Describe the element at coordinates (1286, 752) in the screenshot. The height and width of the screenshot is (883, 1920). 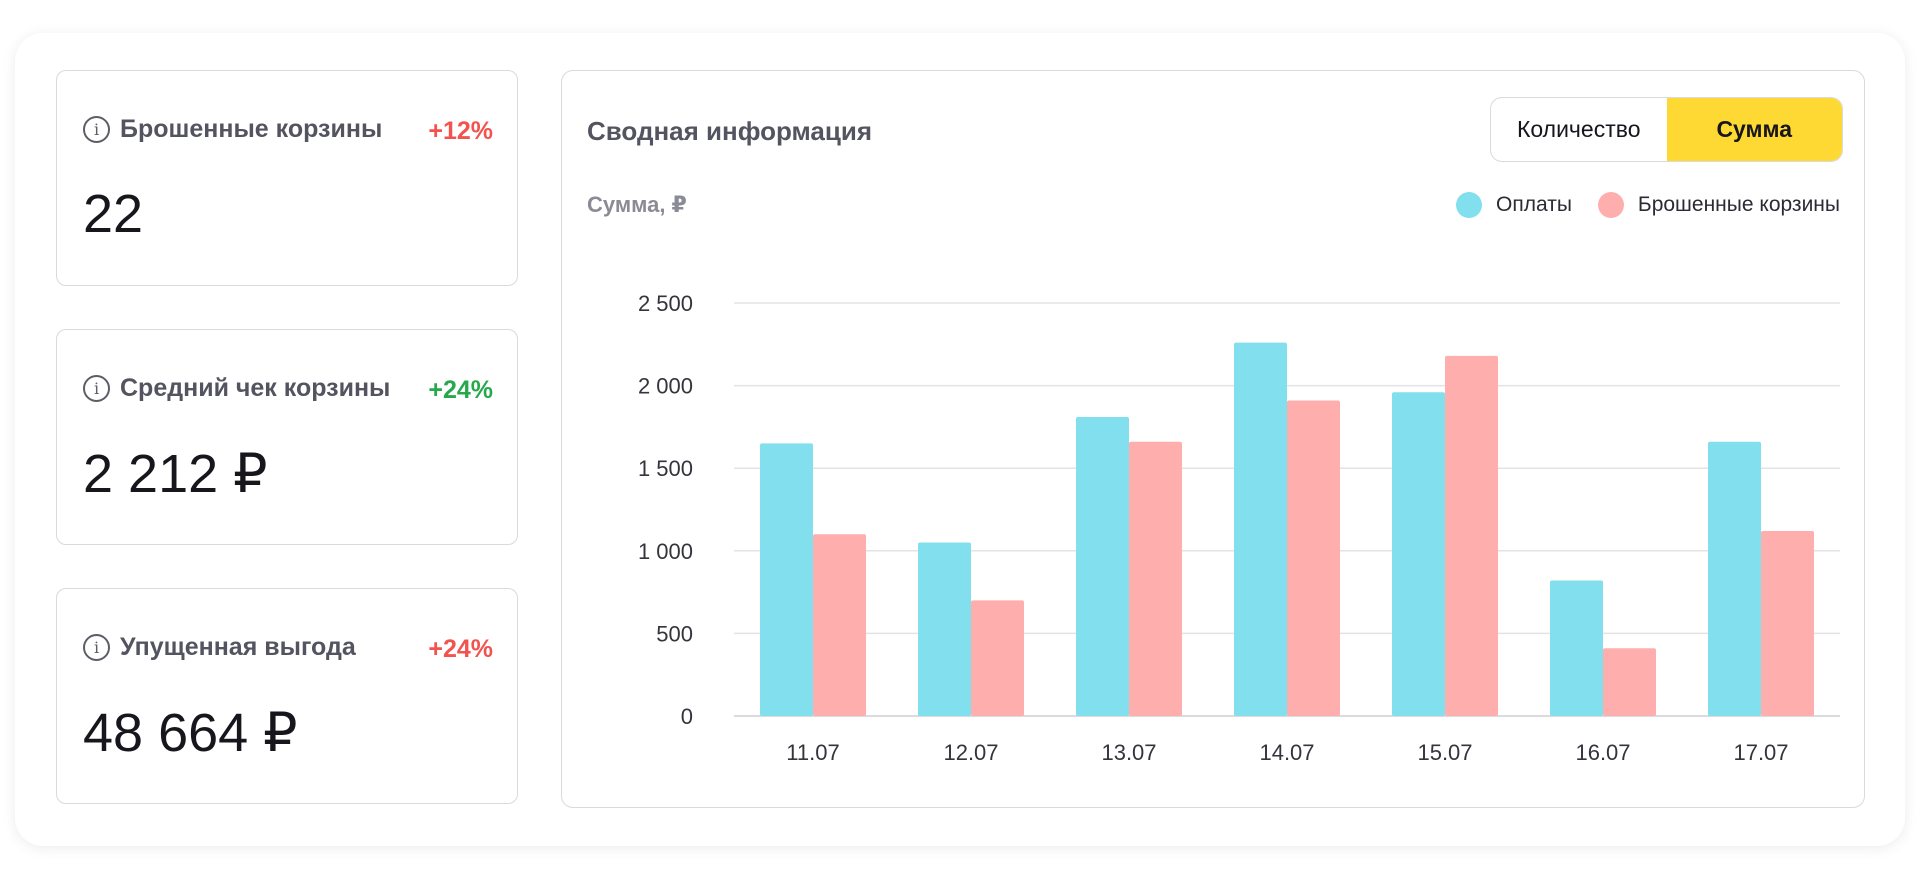
I see `x-tick-label: 14.07` at that location.